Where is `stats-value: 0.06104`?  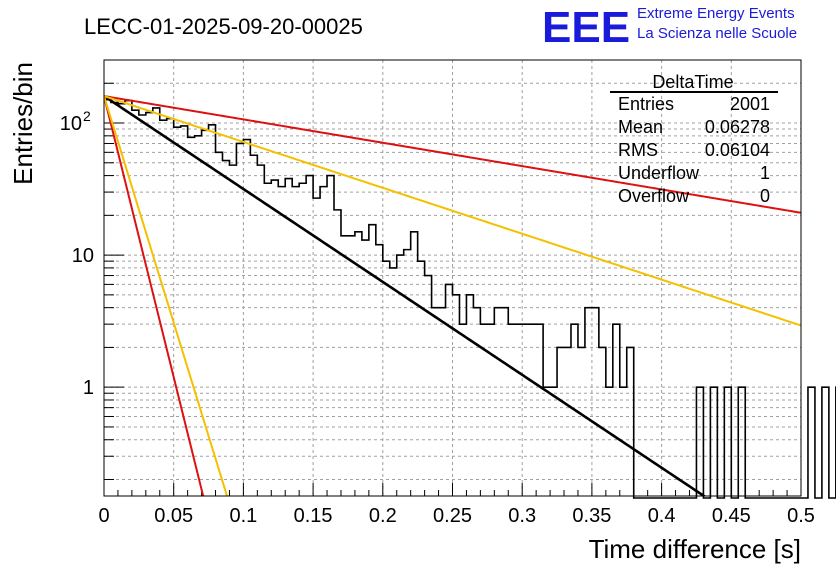
stats-value: 0.06104 is located at coordinates (737, 150).